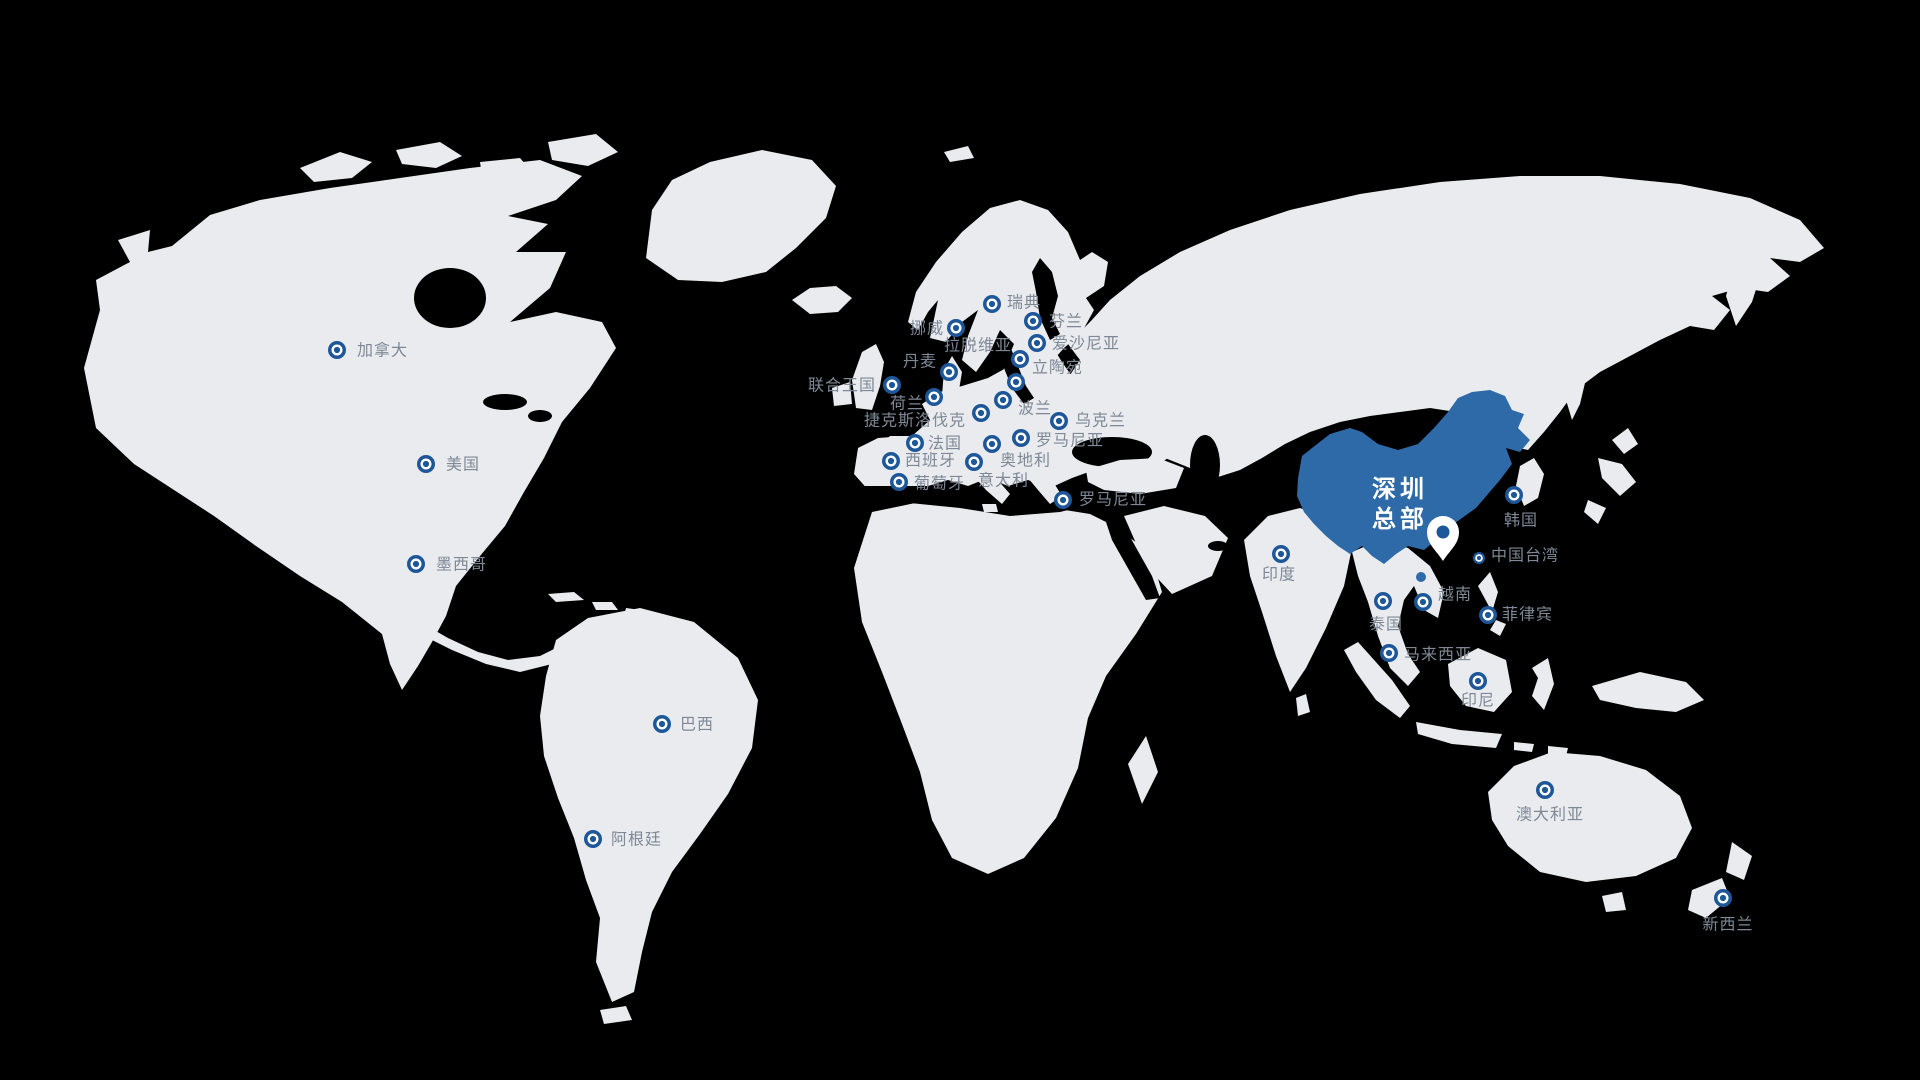 The width and height of the screenshot is (1920, 1080). What do you see at coordinates (1070, 441) in the screenshot?
I see `location-label: 罗马尼亚` at bounding box center [1070, 441].